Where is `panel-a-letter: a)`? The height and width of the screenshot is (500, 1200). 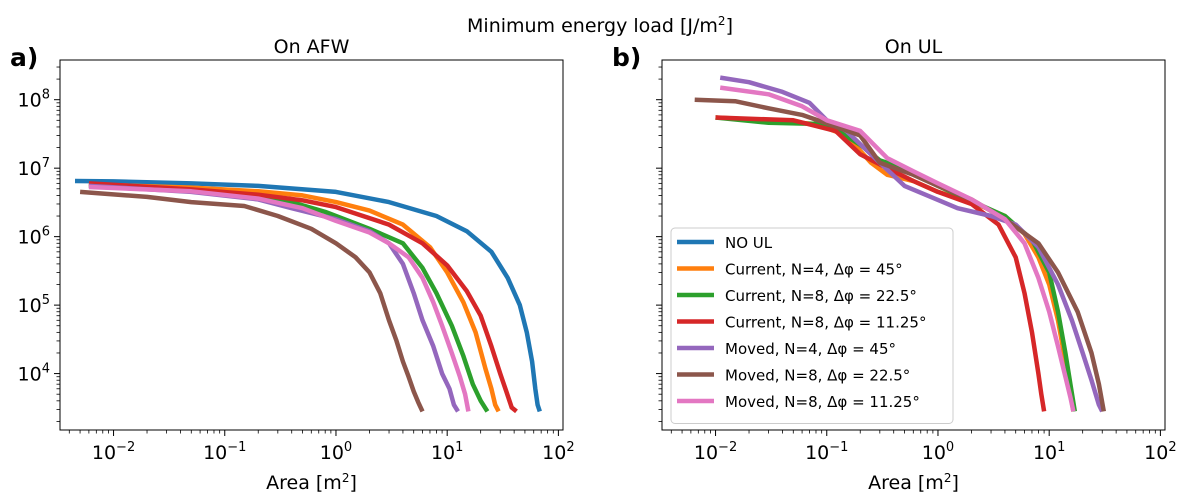
panel-a-letter: a) is located at coordinates (24, 57).